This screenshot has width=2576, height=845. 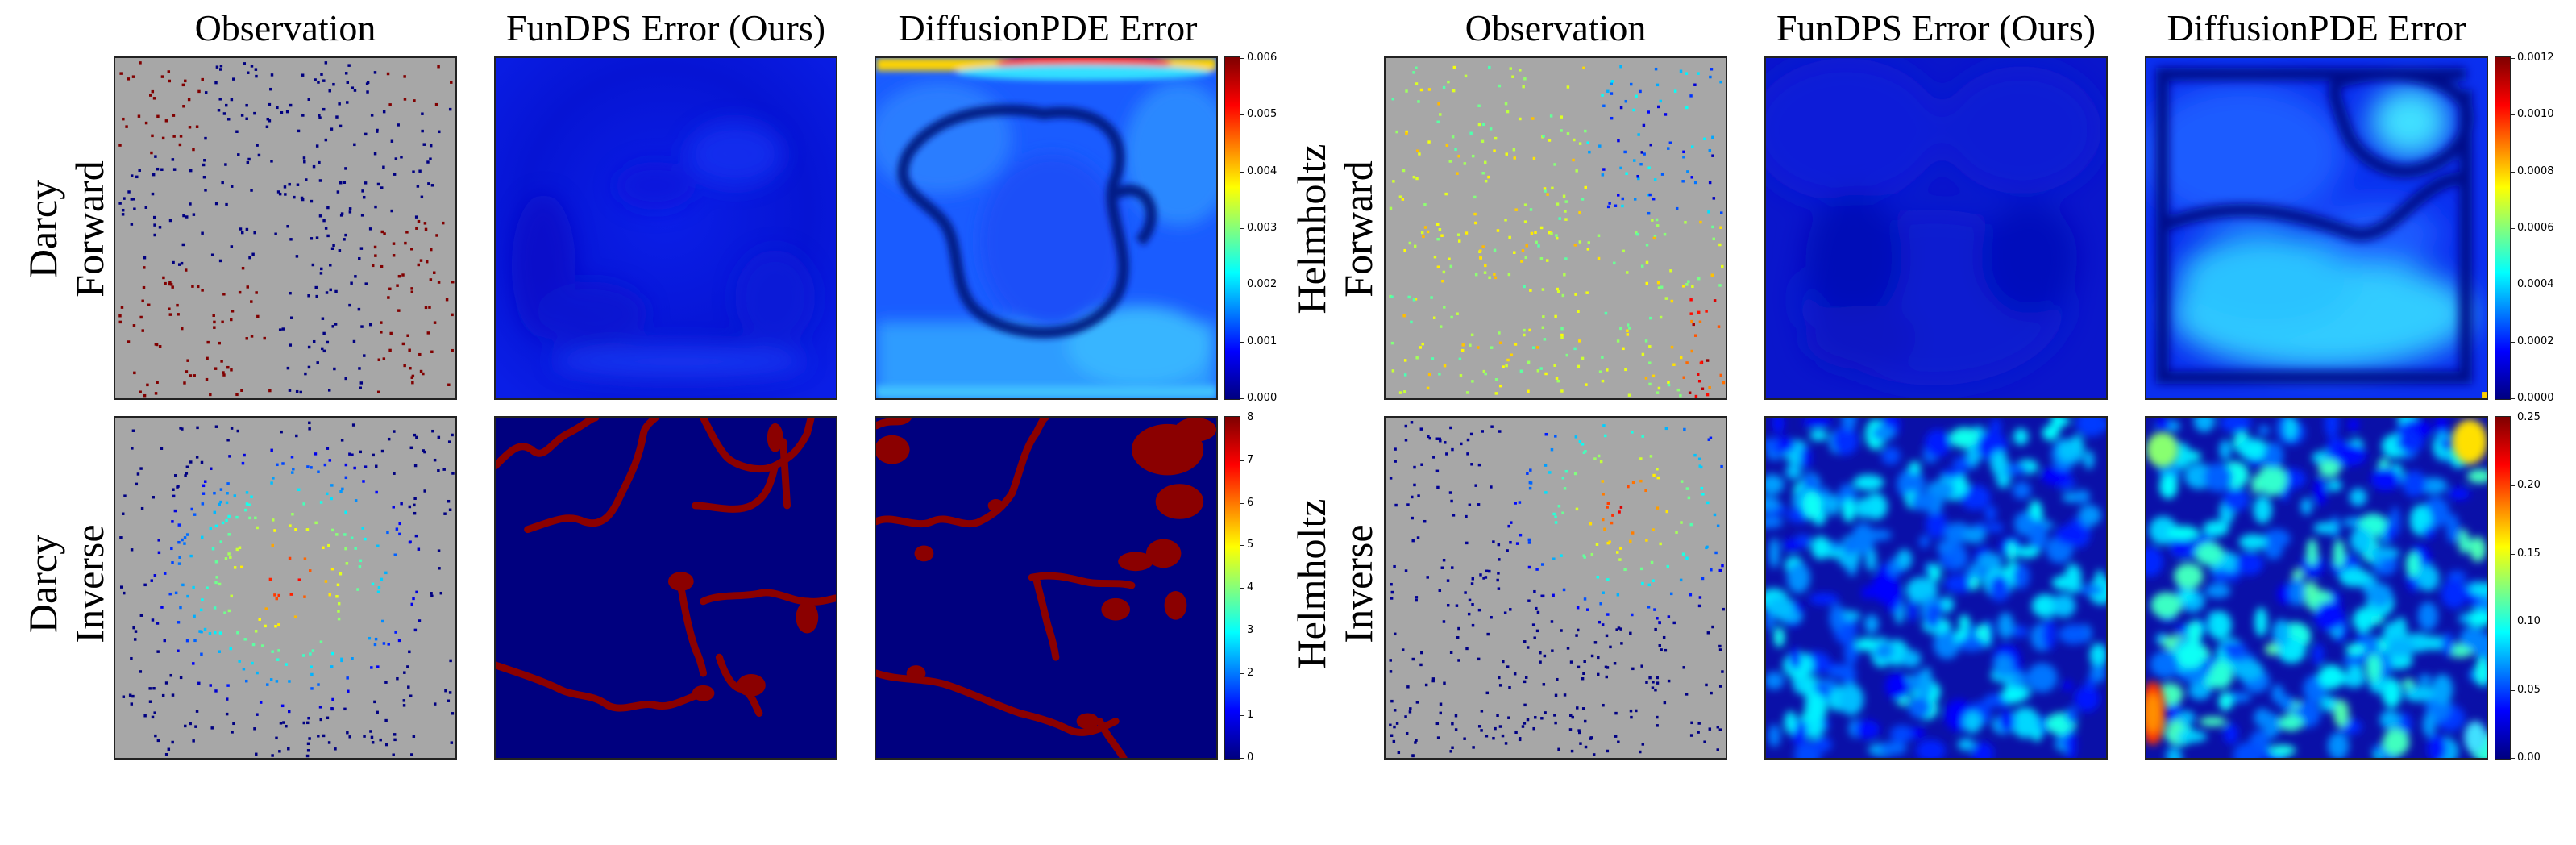 I want to click on colorbar-tick-label: 0.0008, so click(x=2535, y=170).